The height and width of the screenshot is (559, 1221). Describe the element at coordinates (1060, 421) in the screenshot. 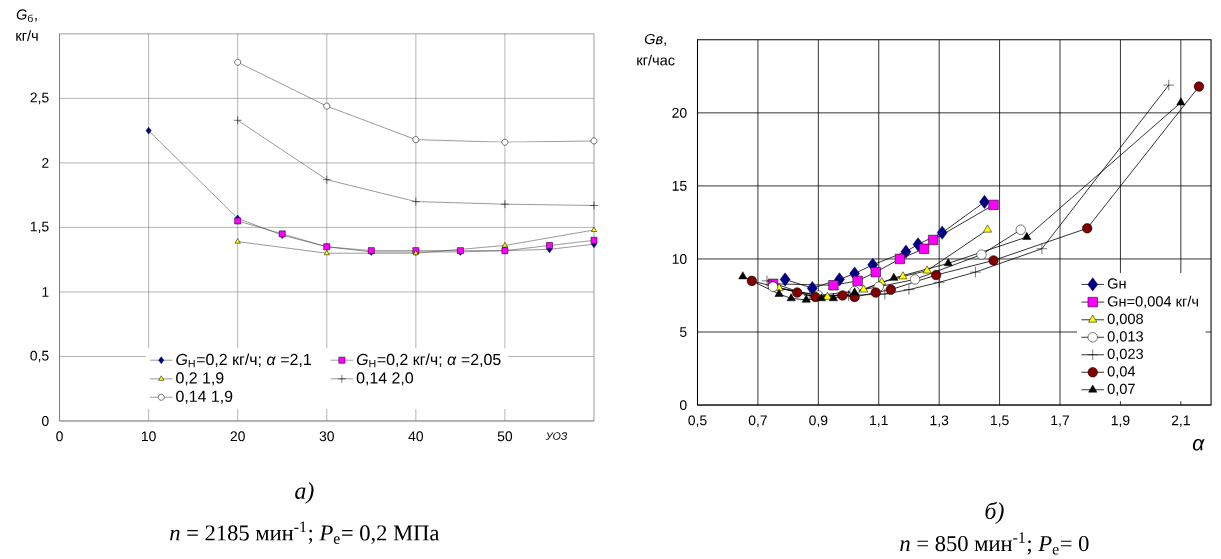

I see `x-tick-label: 1,7` at that location.